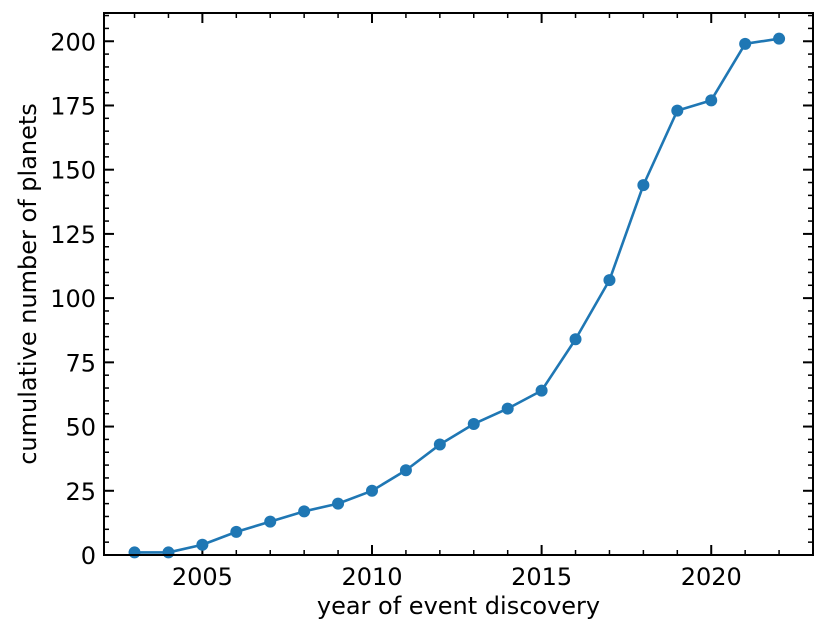 Image resolution: width=832 pixels, height=624 pixels. I want to click on y-tick-label: 125, so click(73, 235).